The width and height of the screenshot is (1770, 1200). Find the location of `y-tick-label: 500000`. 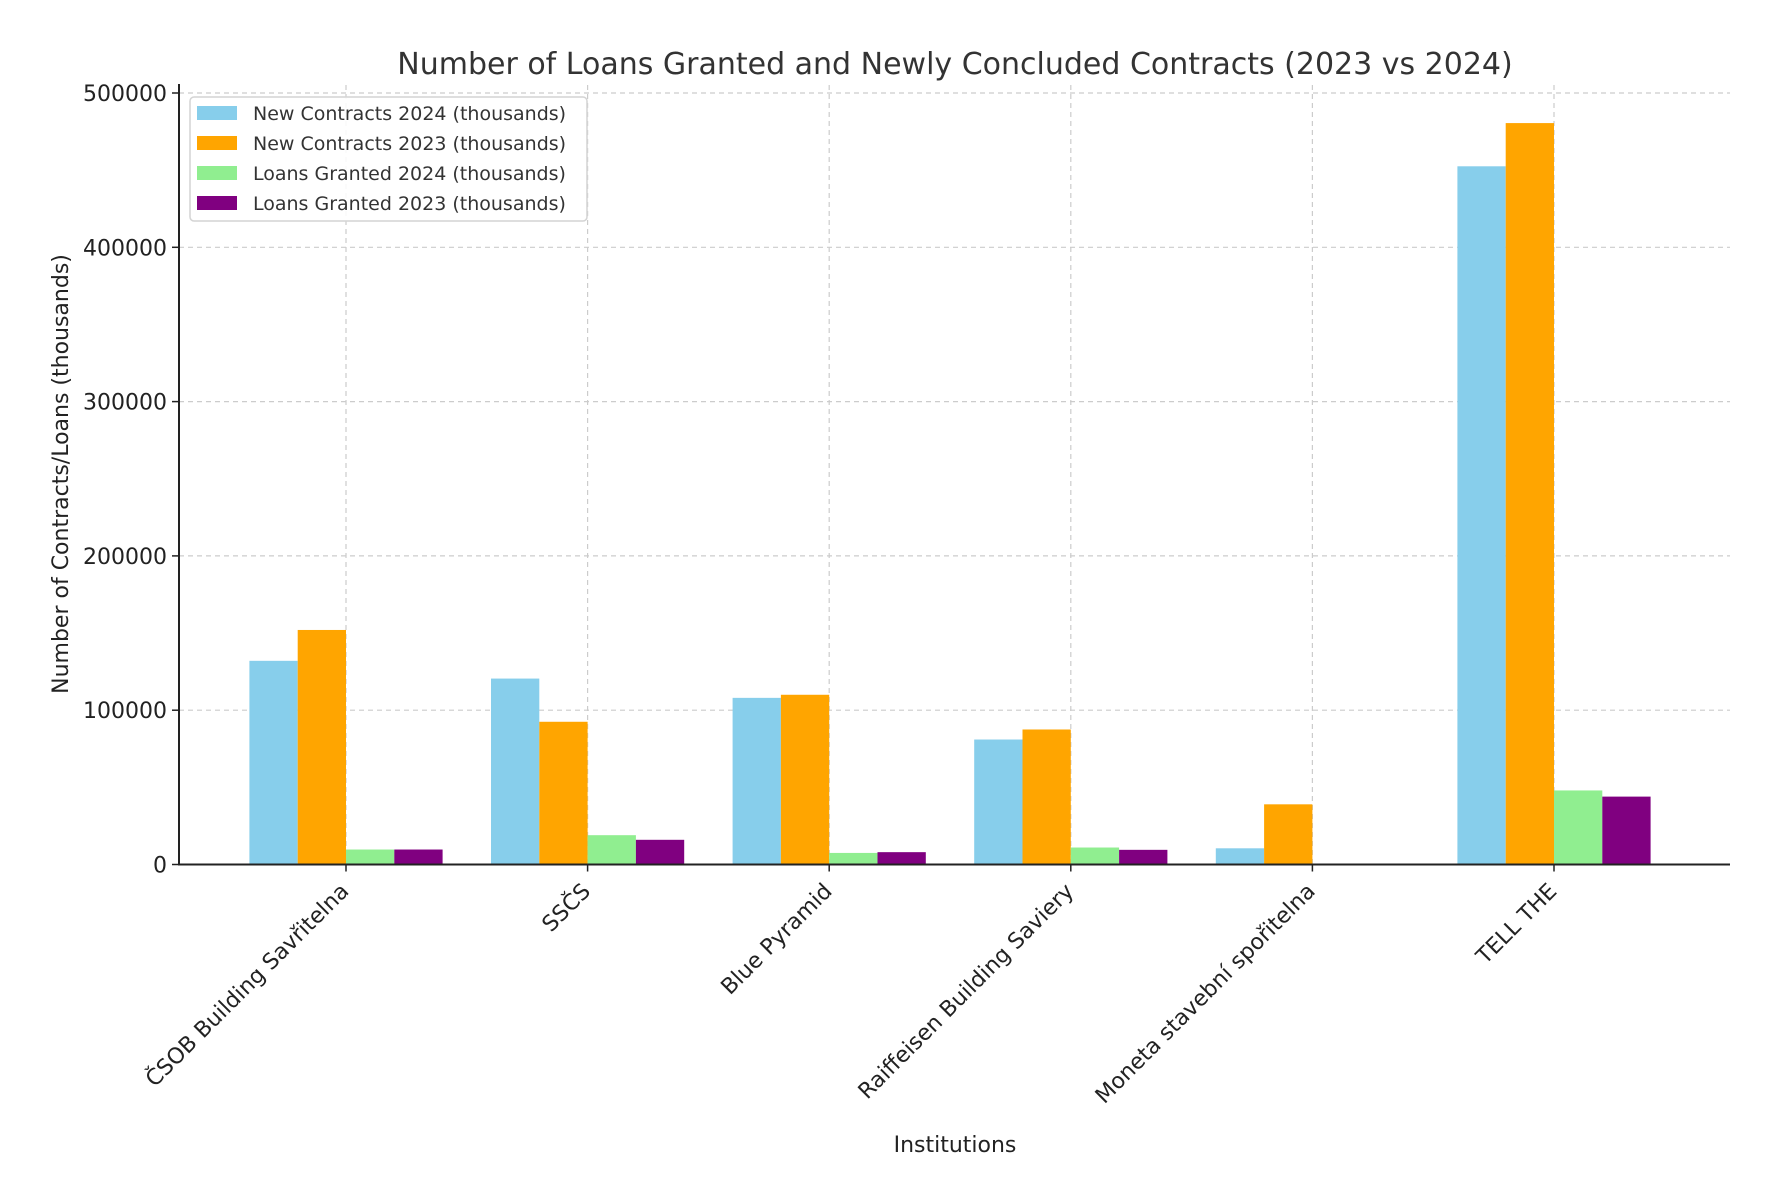

y-tick-label: 500000 is located at coordinates (125, 94).